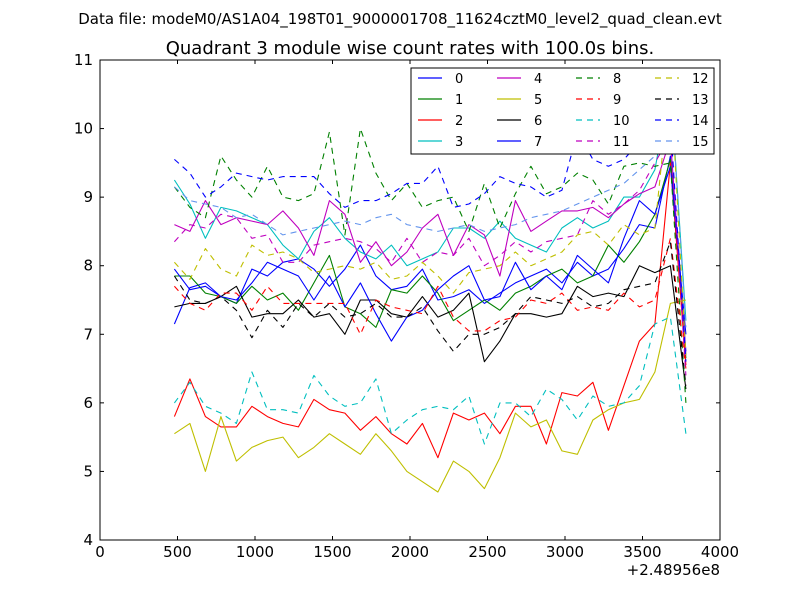  I want to click on legend-label: 8, so click(617, 79).